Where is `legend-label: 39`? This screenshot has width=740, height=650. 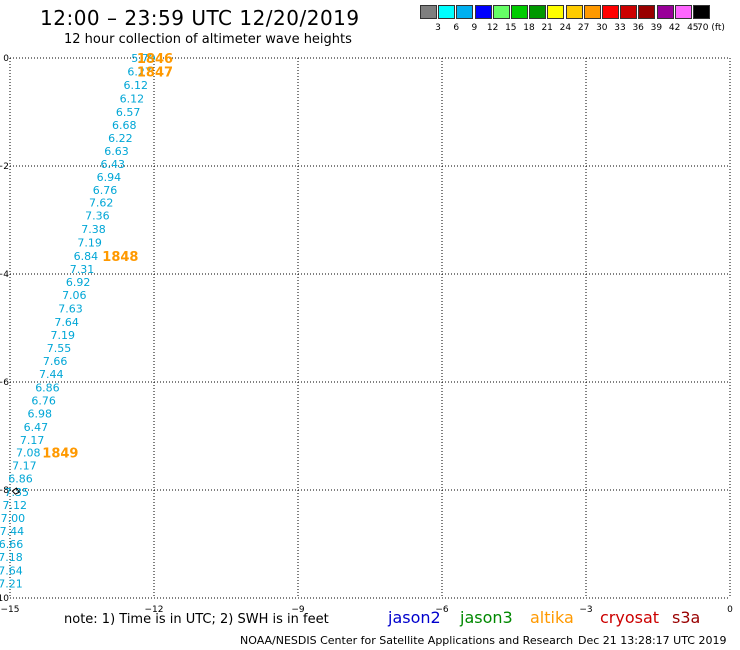
legend-label: 39 is located at coordinates (656, 28).